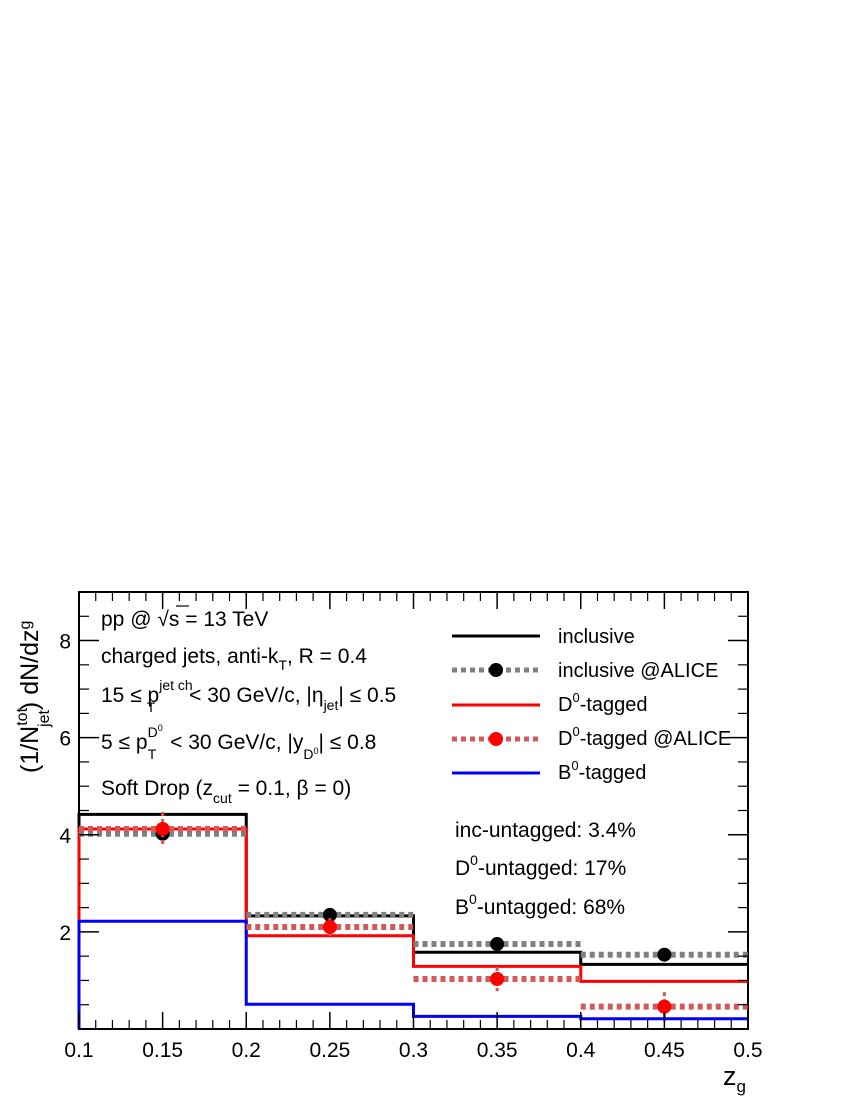 The image size is (850, 1100). Describe the element at coordinates (581, 1050) in the screenshot. I see `x-tick-label: 0.4` at that location.